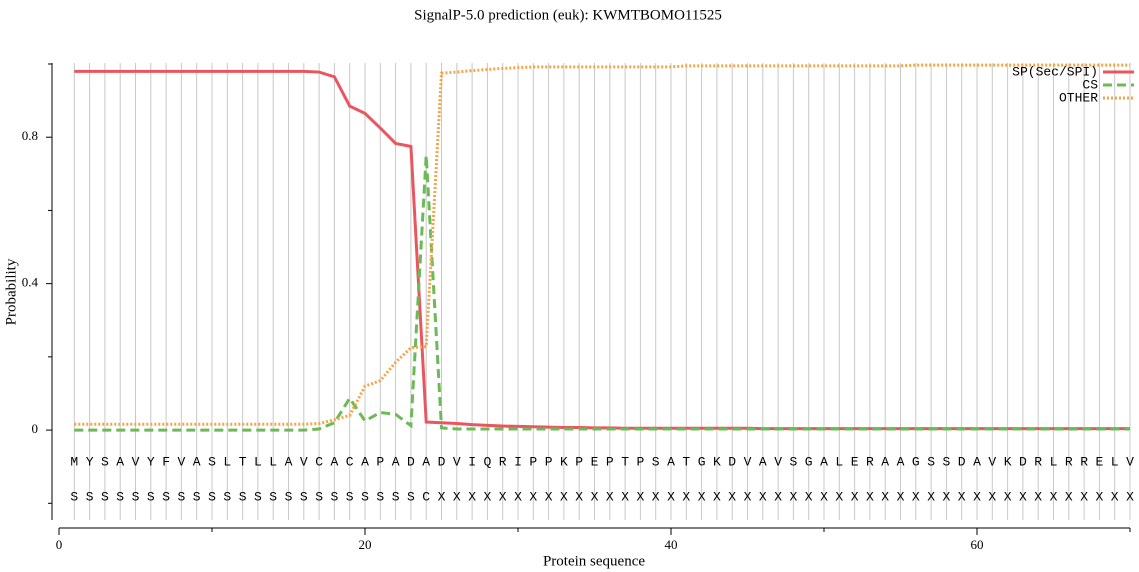 The height and width of the screenshot is (572, 1139). I want to click on legend-label: CS, so click(1090, 84).